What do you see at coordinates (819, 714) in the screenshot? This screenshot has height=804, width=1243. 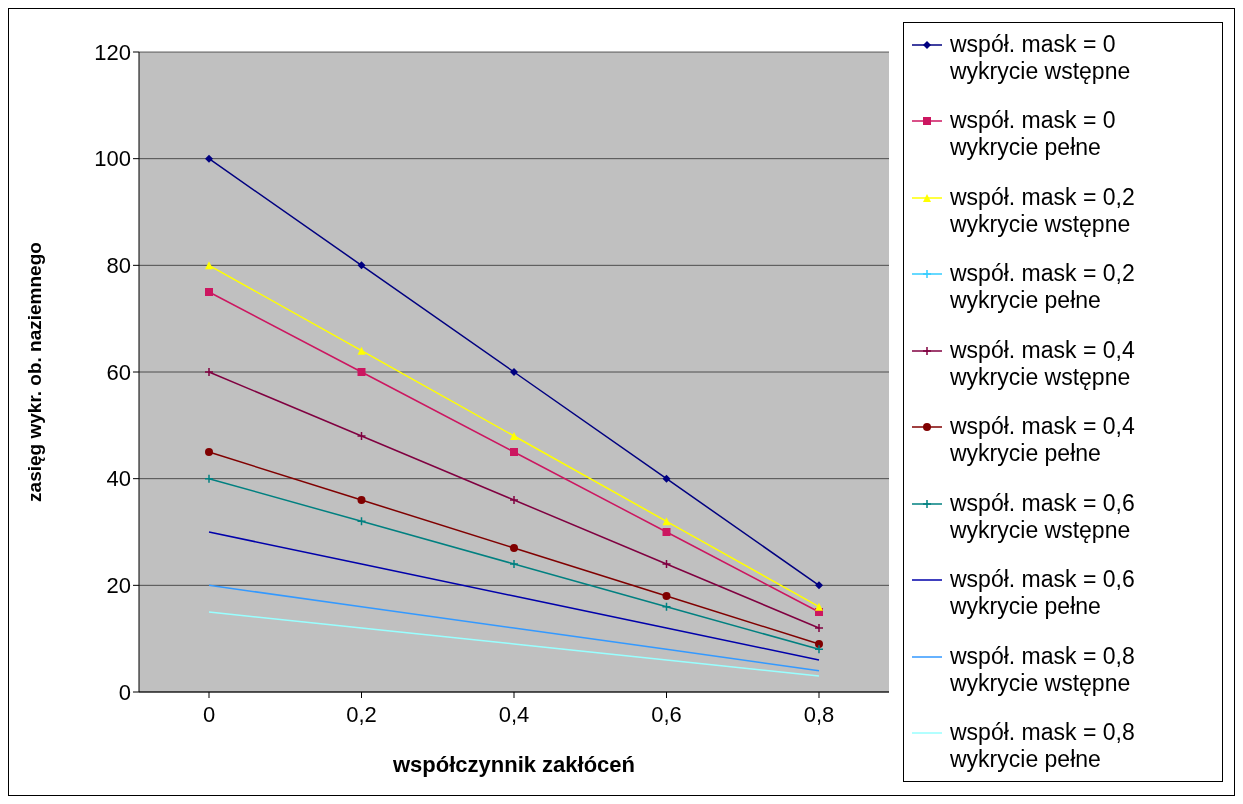 I see `x-tick-label: 0,8` at bounding box center [819, 714].